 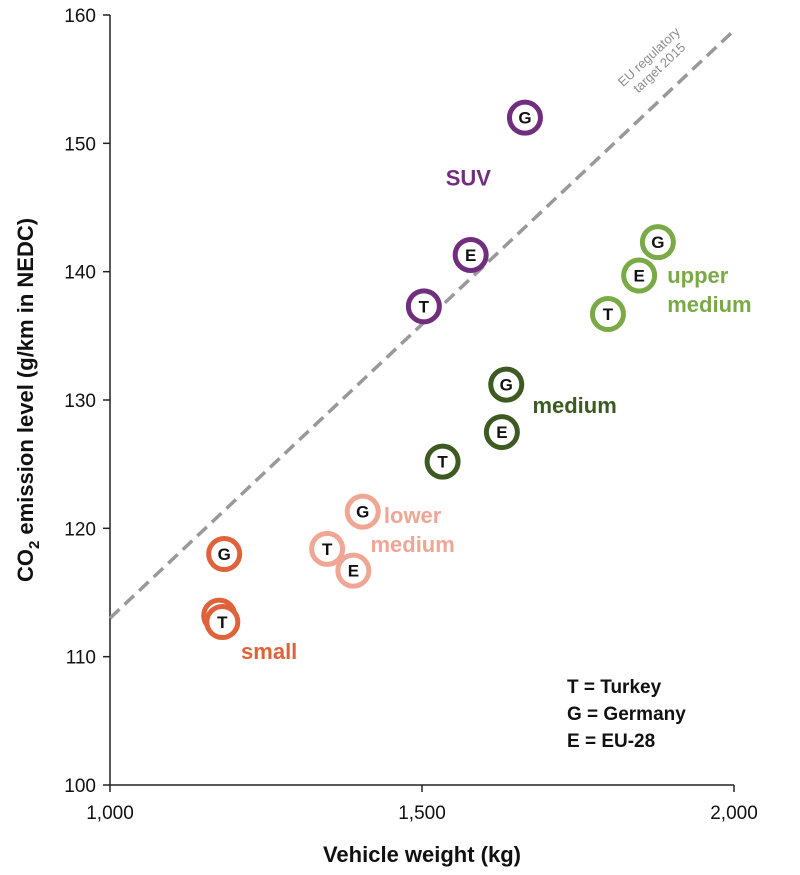 I want to click on y-tick-label: 140, so click(x=80, y=273).